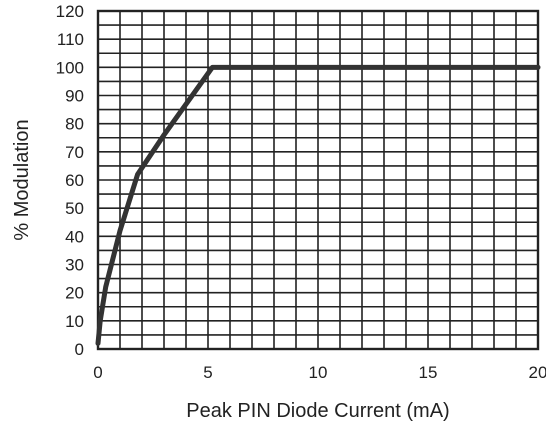  What do you see at coordinates (74, 265) in the screenshot?
I see `y-tick-label: 30` at bounding box center [74, 265].